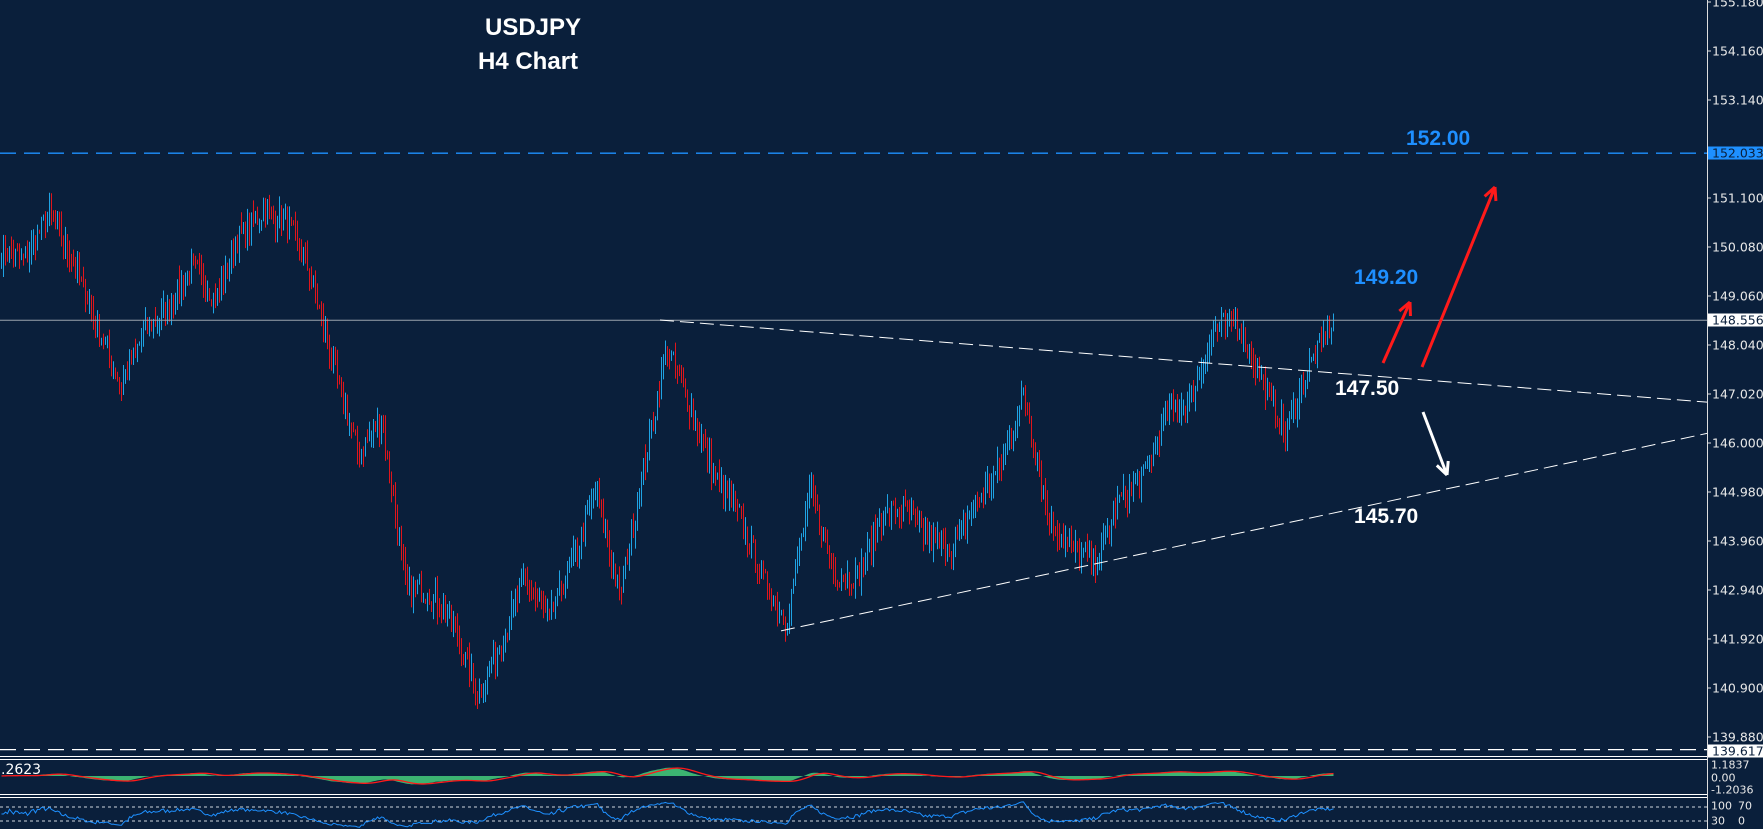 This screenshot has height=829, width=1763. What do you see at coordinates (1244, 532) in the screenshot?
I see `lower-trendline` at bounding box center [1244, 532].